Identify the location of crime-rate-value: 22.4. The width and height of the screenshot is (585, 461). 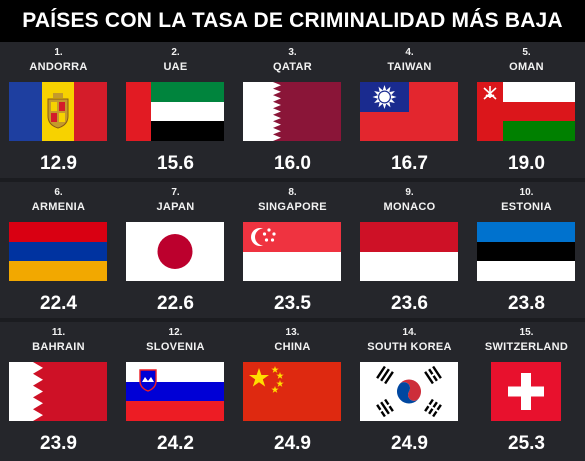
(58, 303).